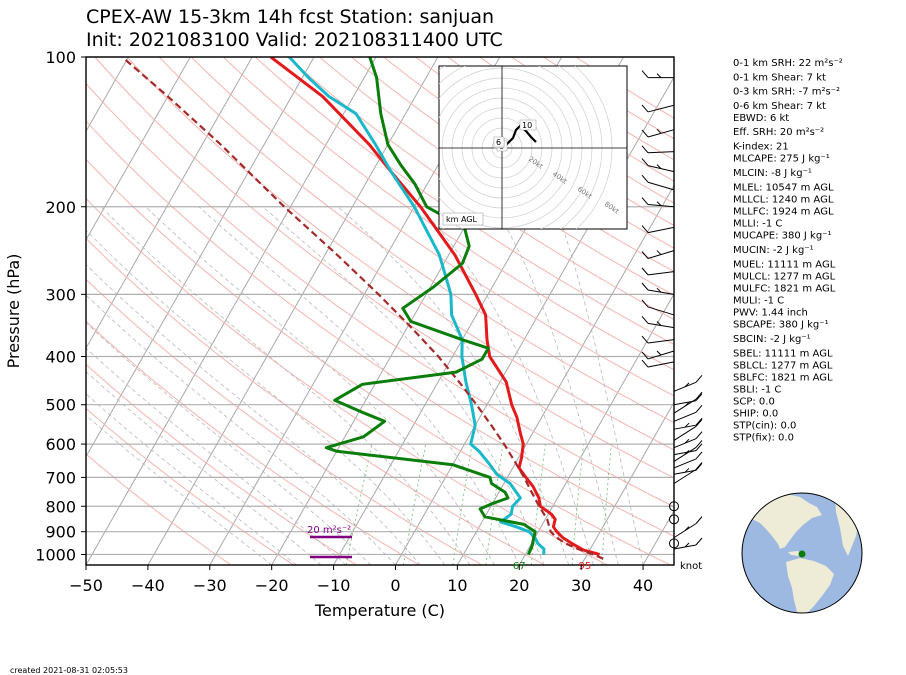 The height and width of the screenshot is (675, 906). I want to click on y-tick-label: 700, so click(60, 477).